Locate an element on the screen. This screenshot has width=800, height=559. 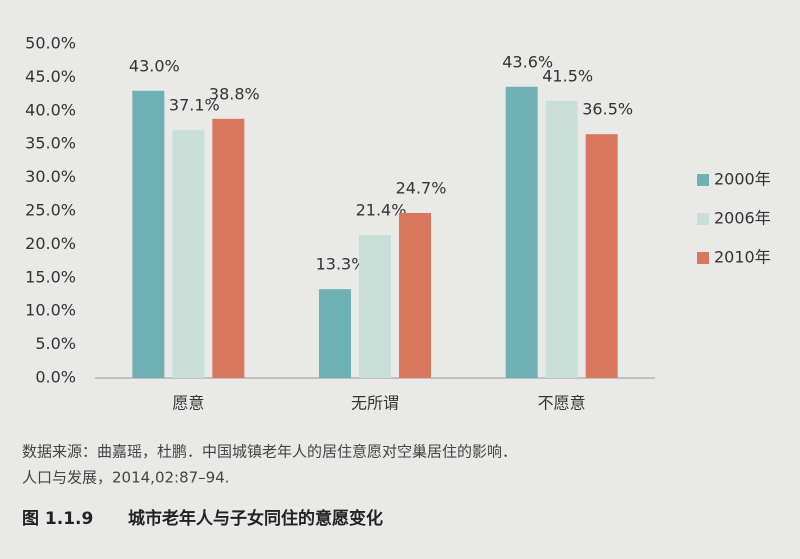
y-tick-label: 45.0% is located at coordinates (50, 76).